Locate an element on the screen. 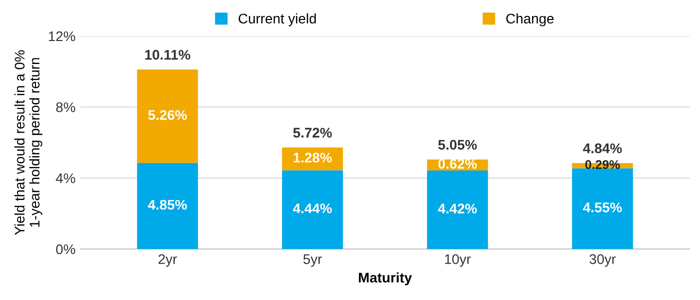 This screenshot has height=300, width=700. x-tick-label: 30yr is located at coordinates (603, 260).